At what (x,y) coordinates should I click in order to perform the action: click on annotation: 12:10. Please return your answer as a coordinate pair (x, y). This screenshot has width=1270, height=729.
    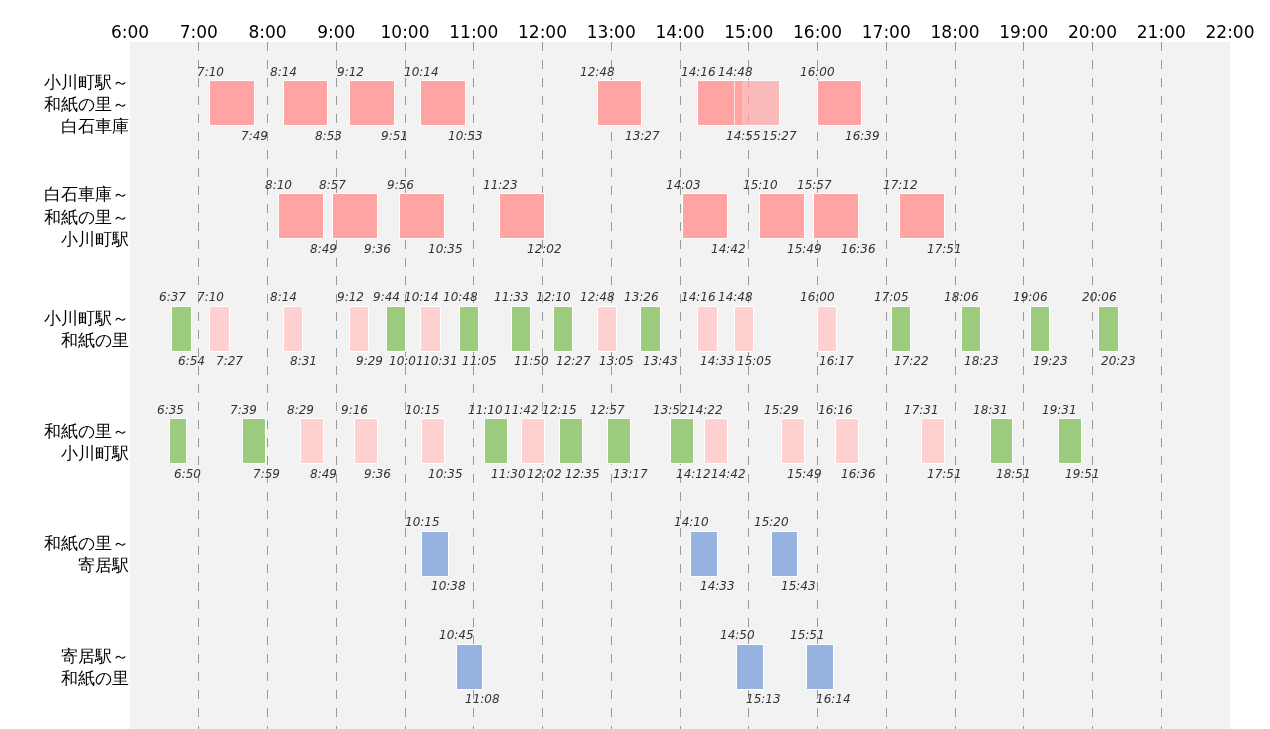
    Looking at the image, I should click on (553, 297).